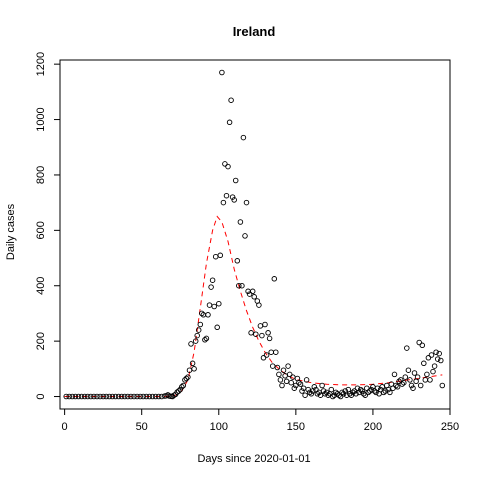  What do you see at coordinates (41, 119) in the screenshot?
I see `y-tick-label: 1000` at bounding box center [41, 119].